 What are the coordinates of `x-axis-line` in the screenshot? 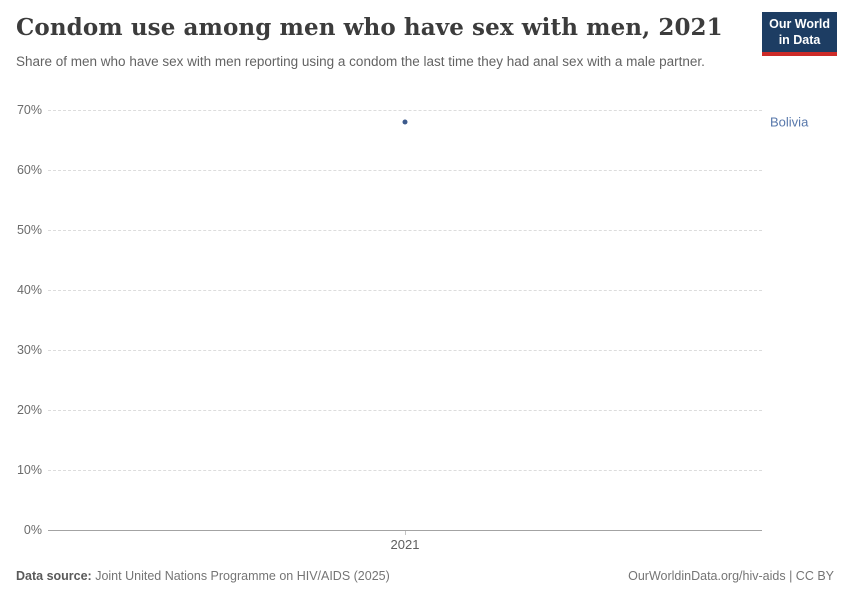 It's located at (405, 530).